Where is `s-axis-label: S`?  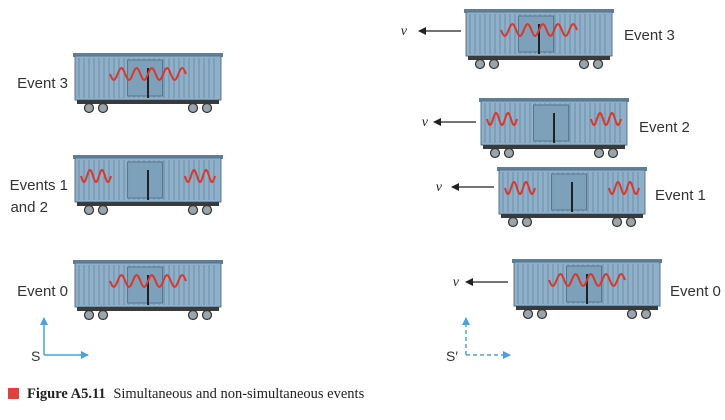
s-axis-label: S is located at coordinates (35, 356).